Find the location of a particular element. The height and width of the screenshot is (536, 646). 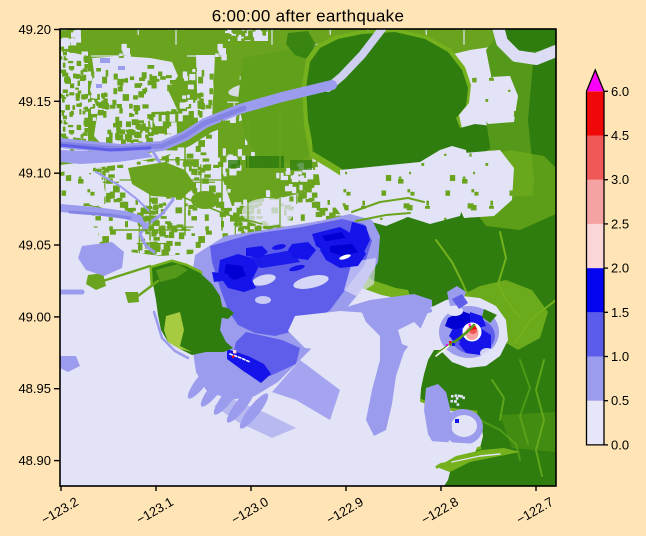

svg-text: 49.15 is located at coordinates (34, 101).